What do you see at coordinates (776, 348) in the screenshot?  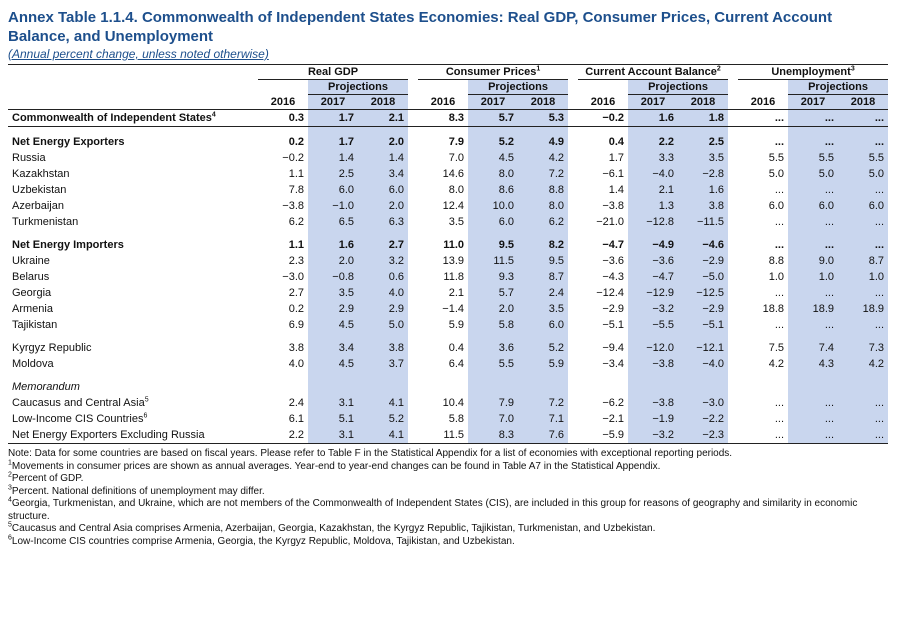 I see `value-cell: 7.5` at bounding box center [776, 348].